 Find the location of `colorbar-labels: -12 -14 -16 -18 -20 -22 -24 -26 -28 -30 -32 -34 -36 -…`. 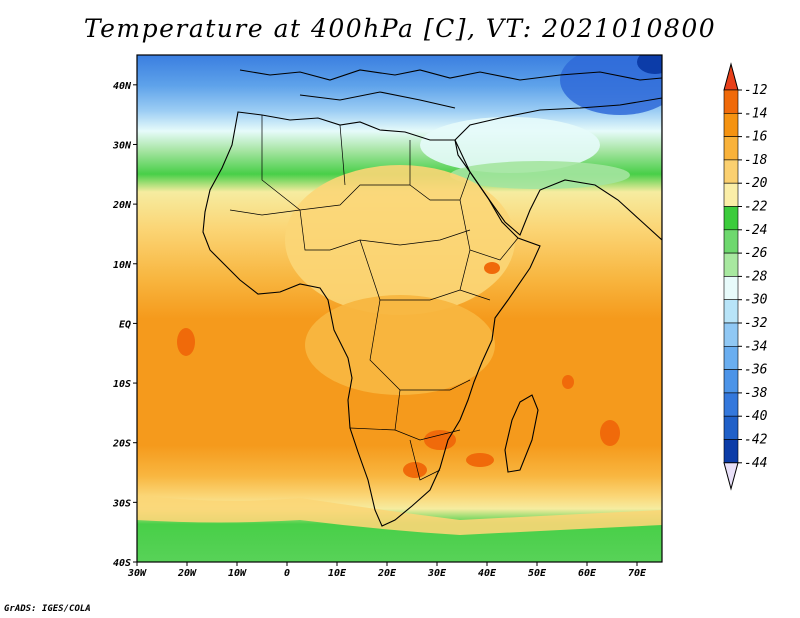

colorbar-labels: -12 -14 -16 -18 -20 -22 -24 -26 -28 -30 -32 -34 -36 -… is located at coordinates (756, 277).